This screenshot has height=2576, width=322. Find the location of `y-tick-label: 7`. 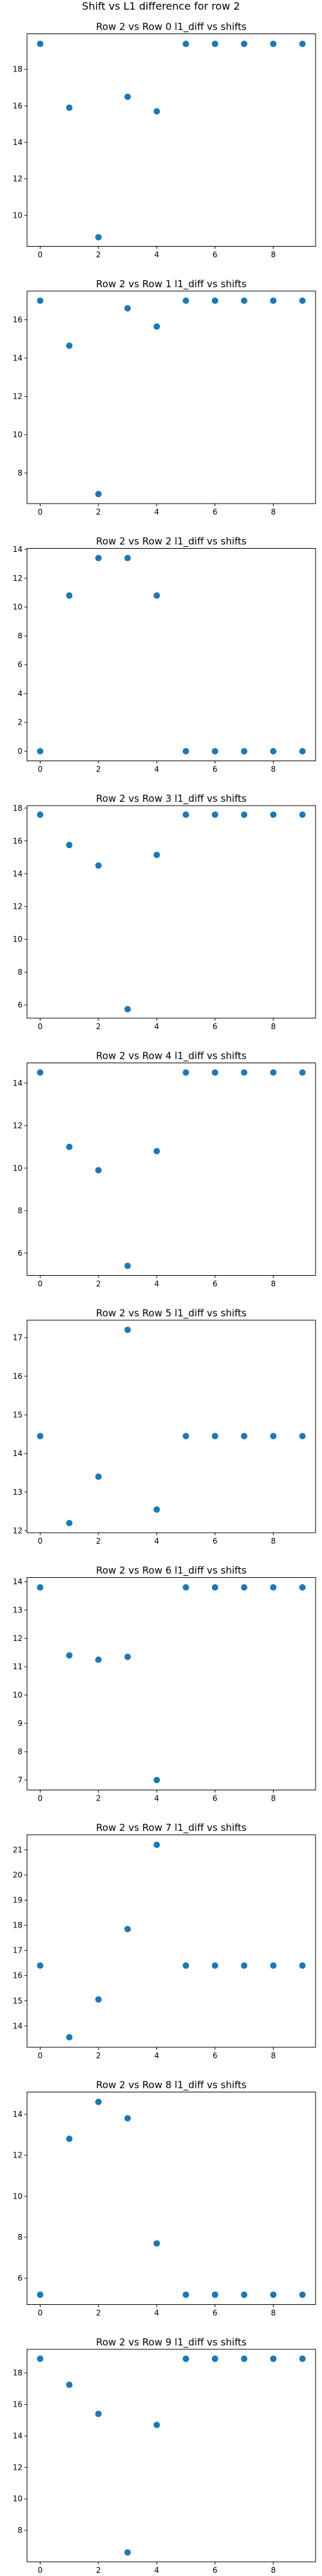

y-tick-label: 7 is located at coordinates (20, 1781).